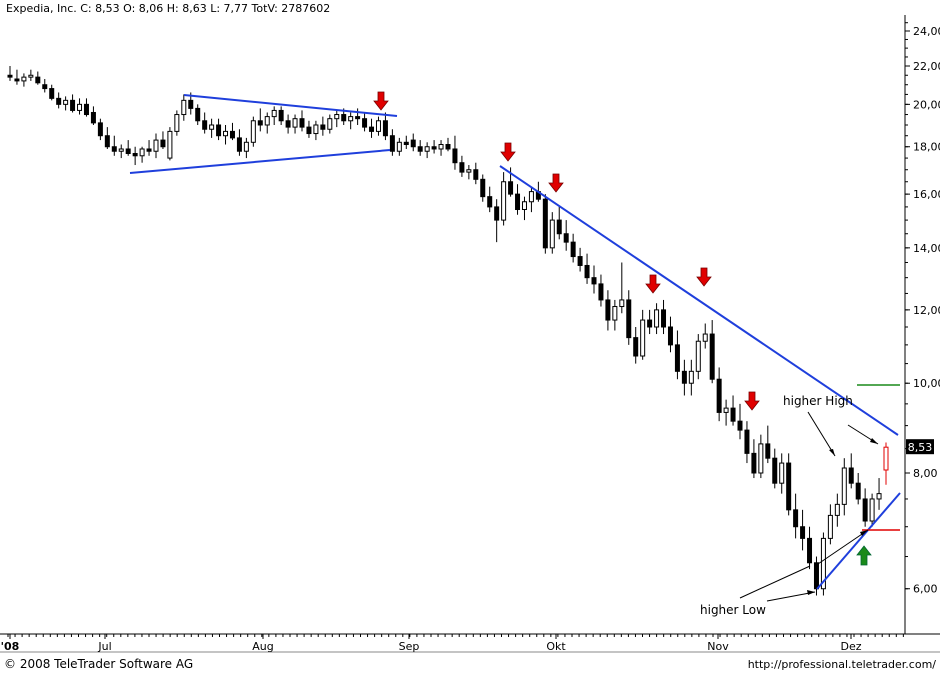  Describe the element at coordinates (926, 194) in the screenshot. I see `y-tick-label: 16,00` at that location.